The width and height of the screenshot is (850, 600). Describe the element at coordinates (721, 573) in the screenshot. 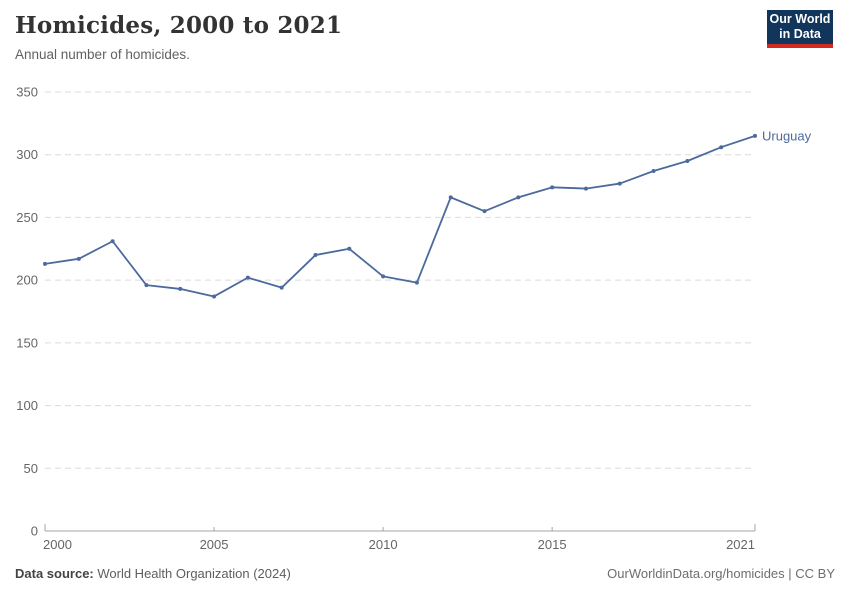

I see `license-link: OurWorldinData.org/homicides | CC BY` at that location.